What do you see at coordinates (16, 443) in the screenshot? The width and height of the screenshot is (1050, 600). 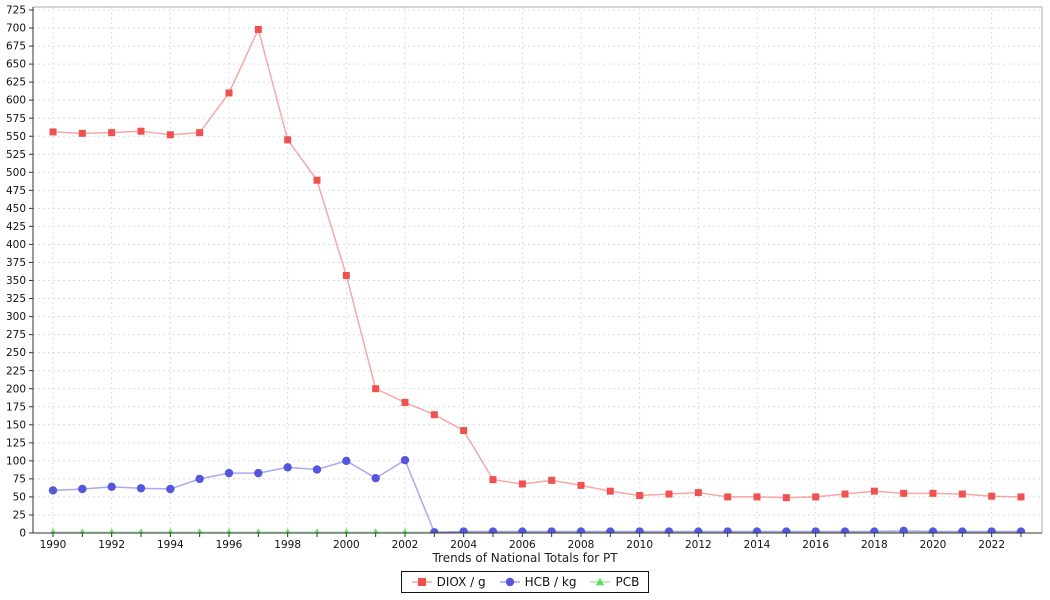 I see `y-tick-label: 125` at bounding box center [16, 443].